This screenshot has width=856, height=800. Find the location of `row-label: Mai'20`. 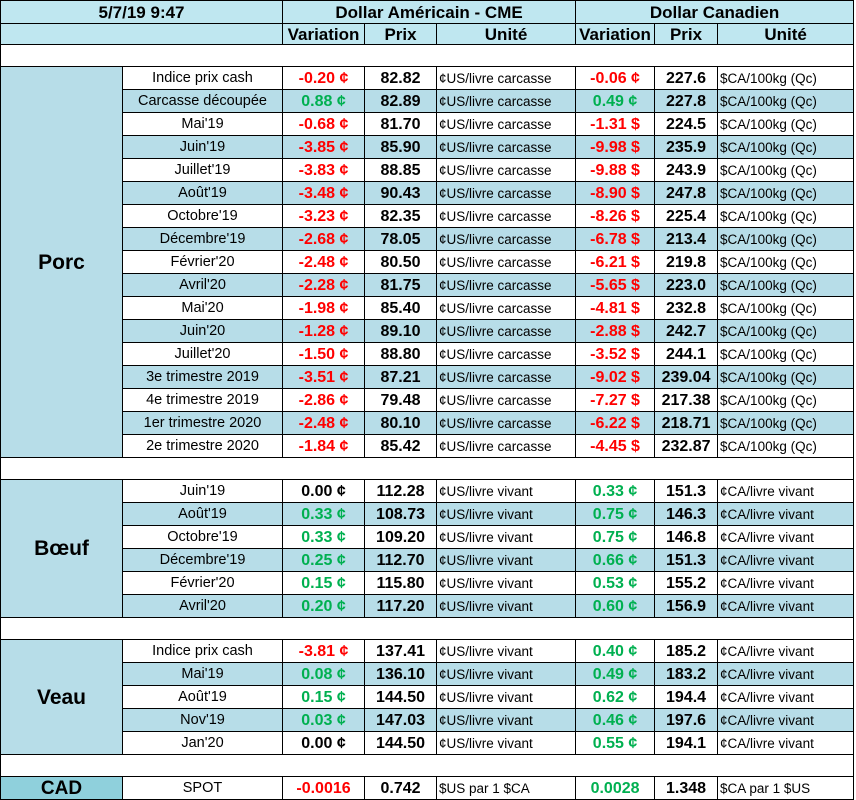

row-label: Mai'20 is located at coordinates (202, 308).